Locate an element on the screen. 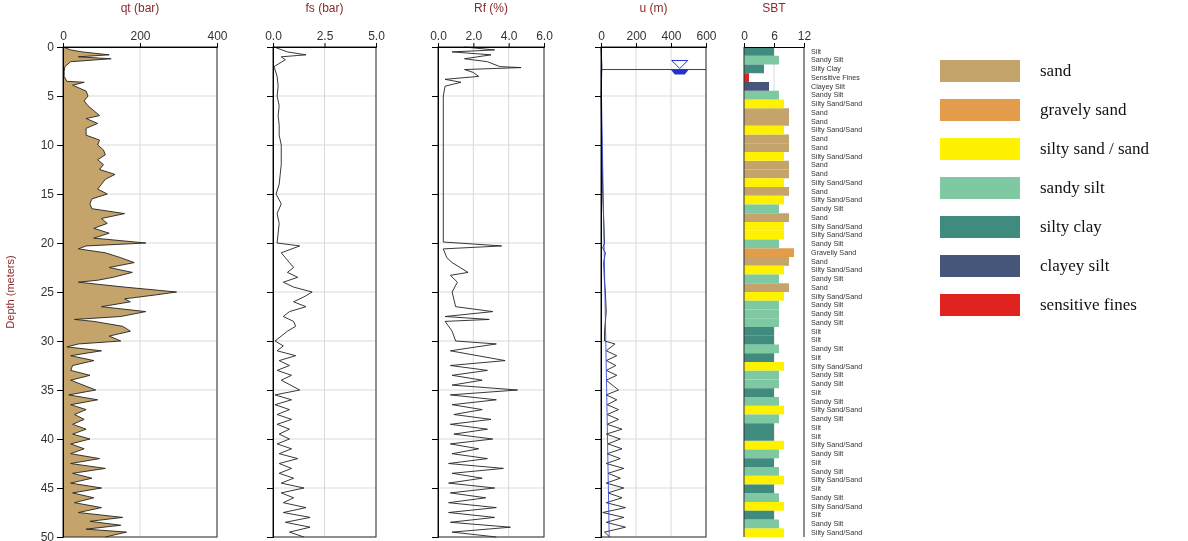 The height and width of the screenshot is (541, 1188). chart-title: u (m) is located at coordinates (653, 8).